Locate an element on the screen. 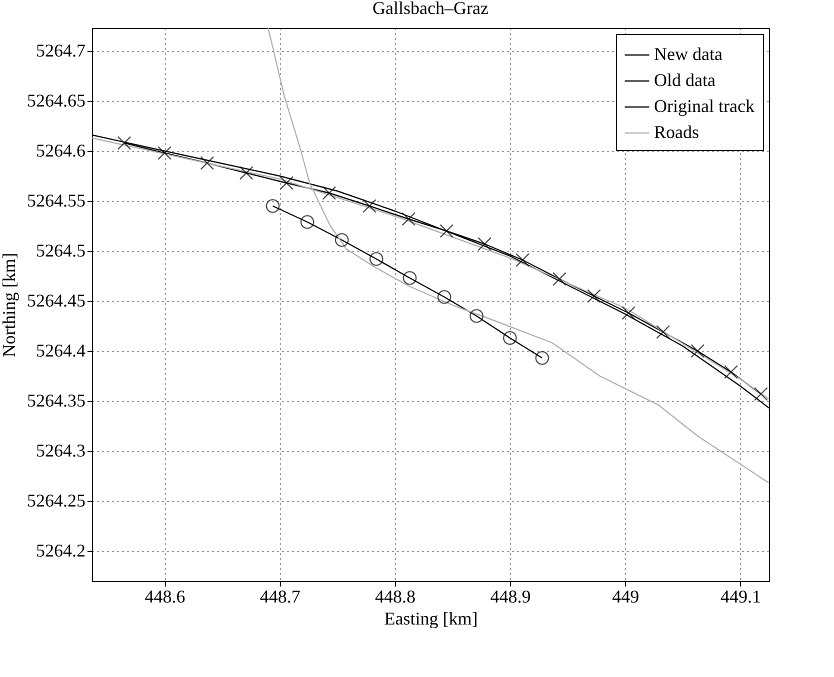 This screenshot has width=834, height=677. y-tick-label: 5264.7 is located at coordinates (61, 50).